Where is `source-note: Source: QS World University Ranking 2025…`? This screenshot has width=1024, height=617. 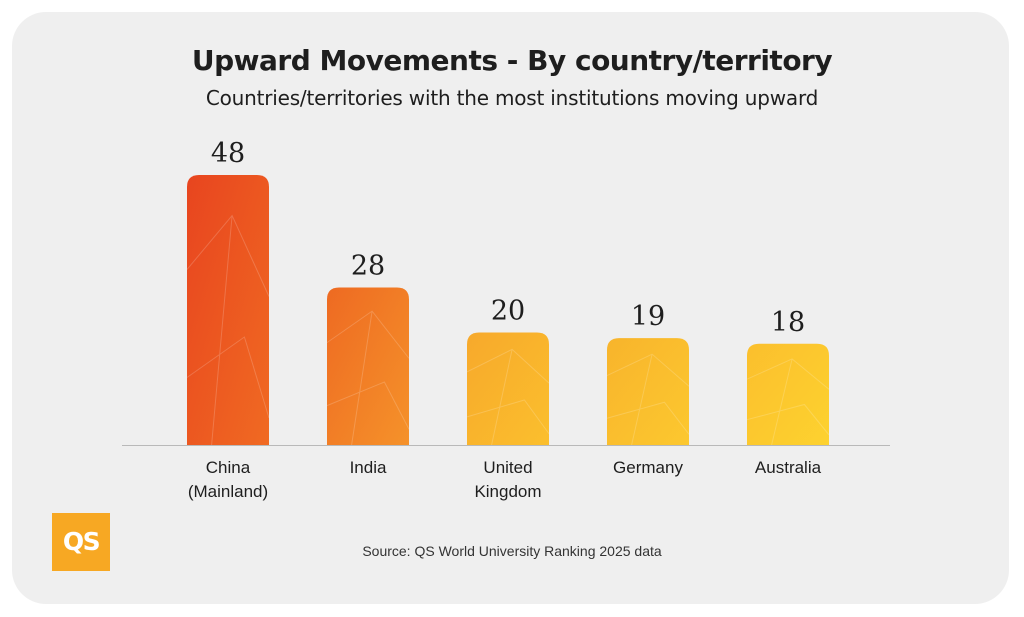 source-note: Source: QS World University Ranking 2025… is located at coordinates (512, 551).